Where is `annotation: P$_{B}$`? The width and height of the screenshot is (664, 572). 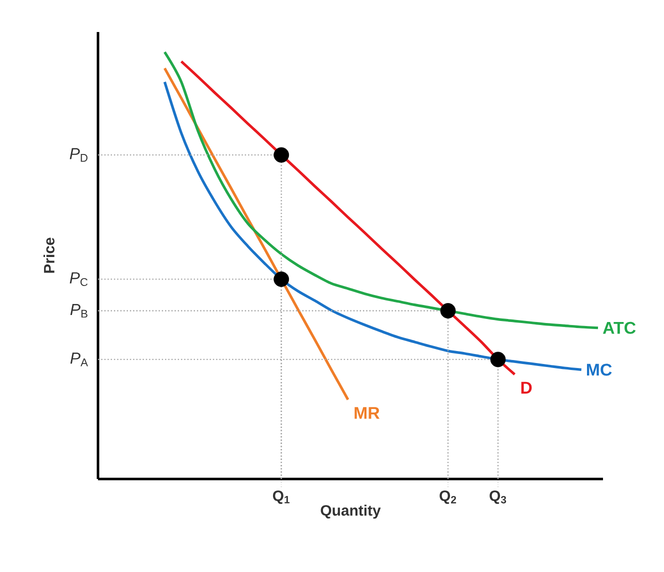
annotation: P$_{B}$ is located at coordinates (79, 311).